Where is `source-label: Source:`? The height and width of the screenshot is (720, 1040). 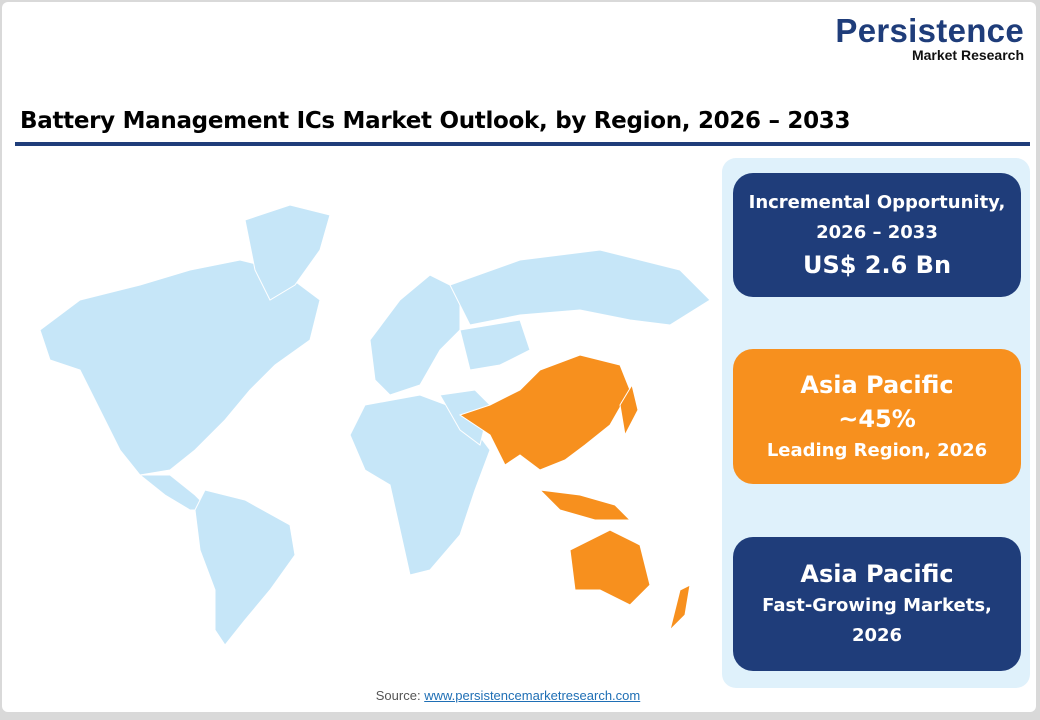
source-label: Source: is located at coordinates (398, 695).